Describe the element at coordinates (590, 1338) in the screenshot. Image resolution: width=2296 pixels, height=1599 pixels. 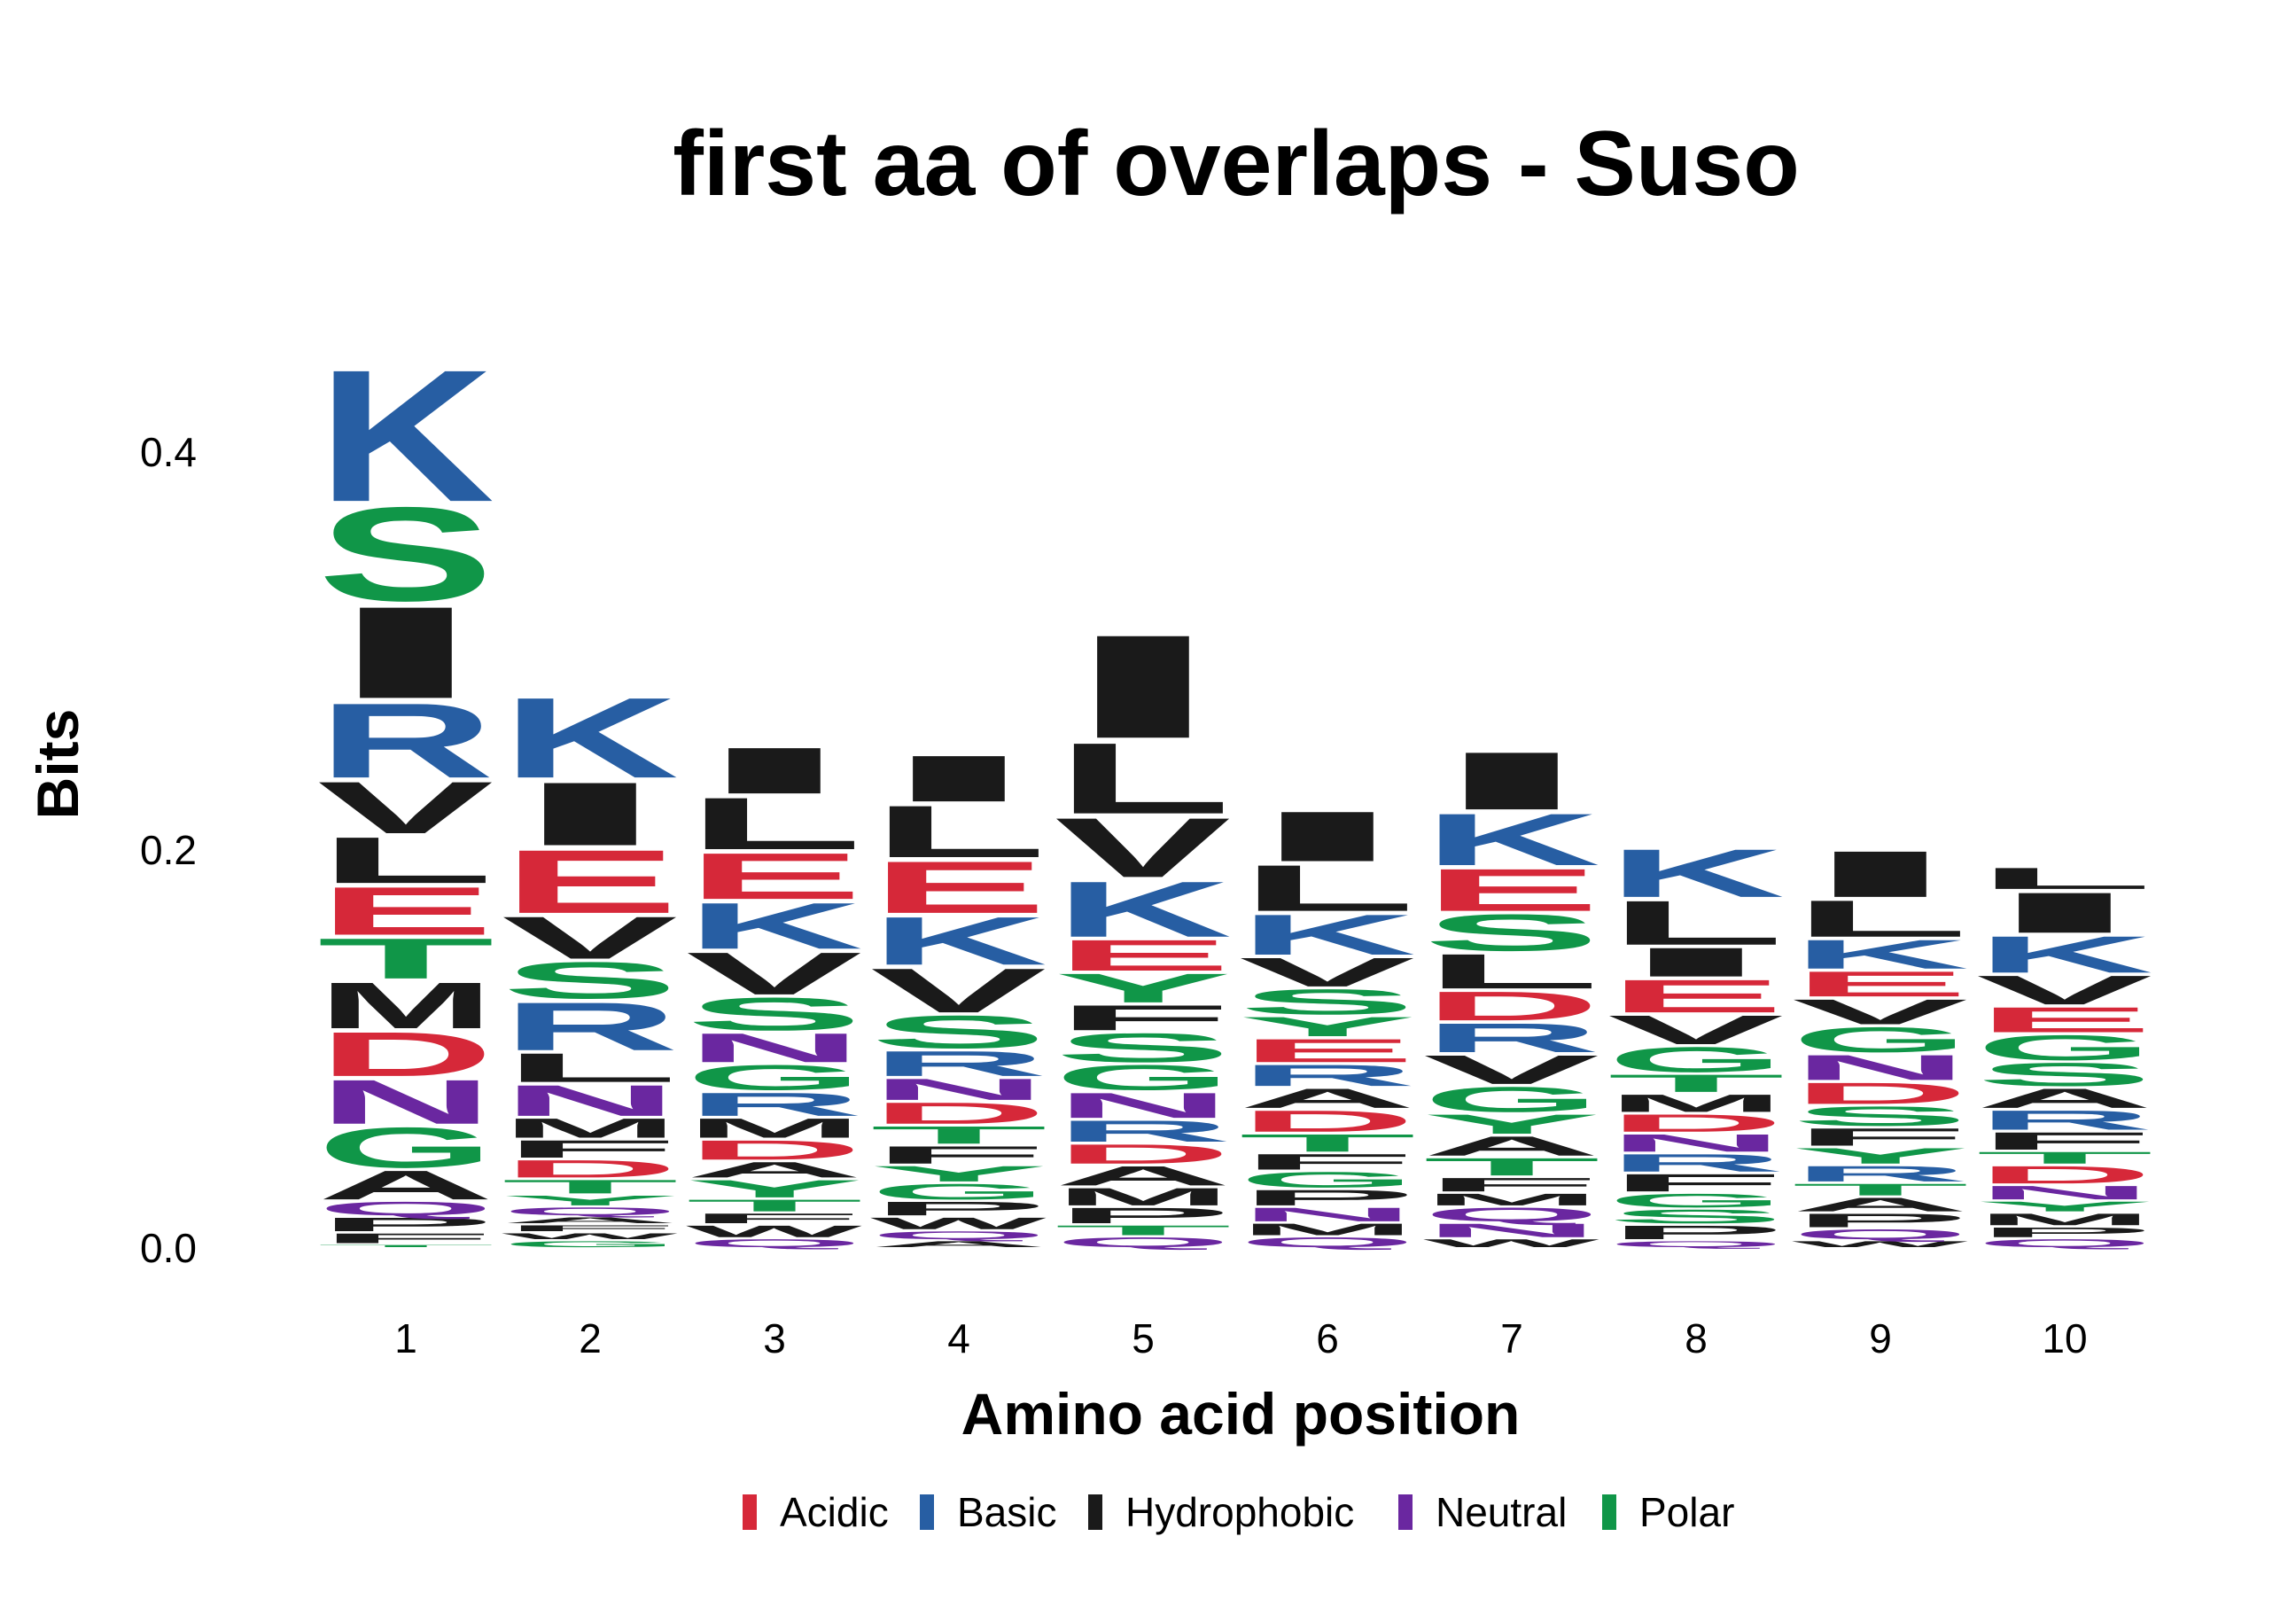
I see `x-tick-label: 2` at that location.